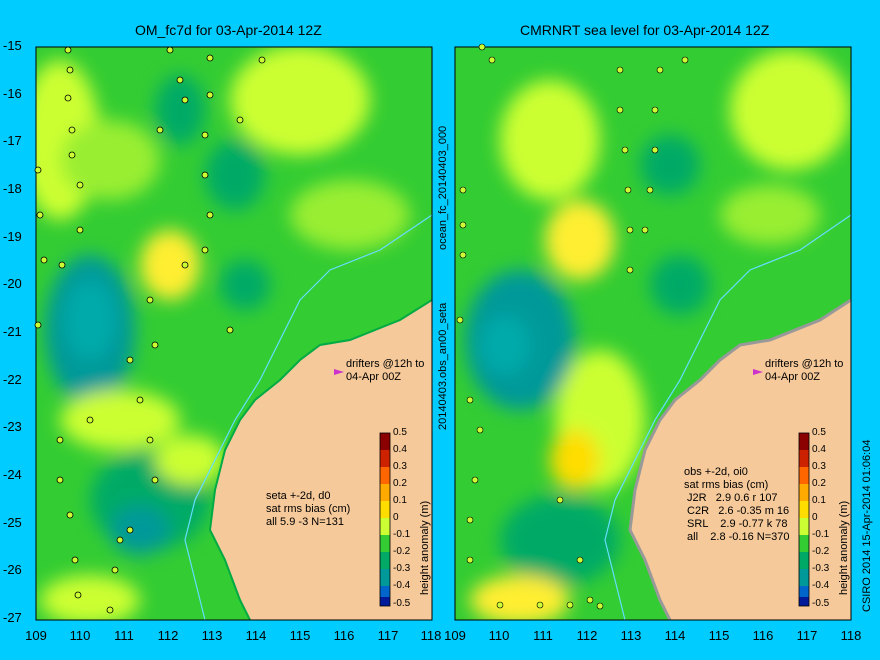 The width and height of the screenshot is (880, 660). Describe the element at coordinates (821, 603) in the screenshot. I see `right-cb-tick-10: -0.5` at that location.